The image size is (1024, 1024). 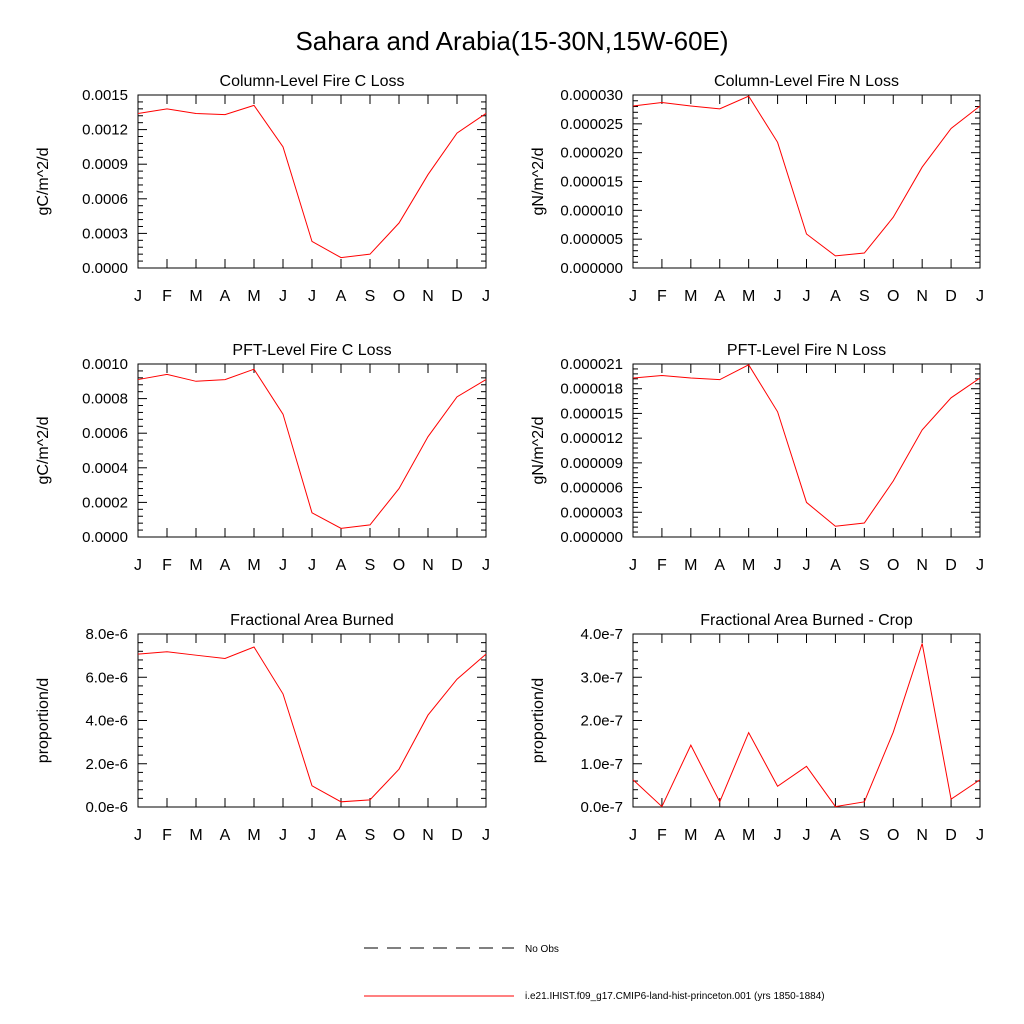 I want to click on panel-title: Fractional Area Burned - Crop, so click(x=806, y=620).